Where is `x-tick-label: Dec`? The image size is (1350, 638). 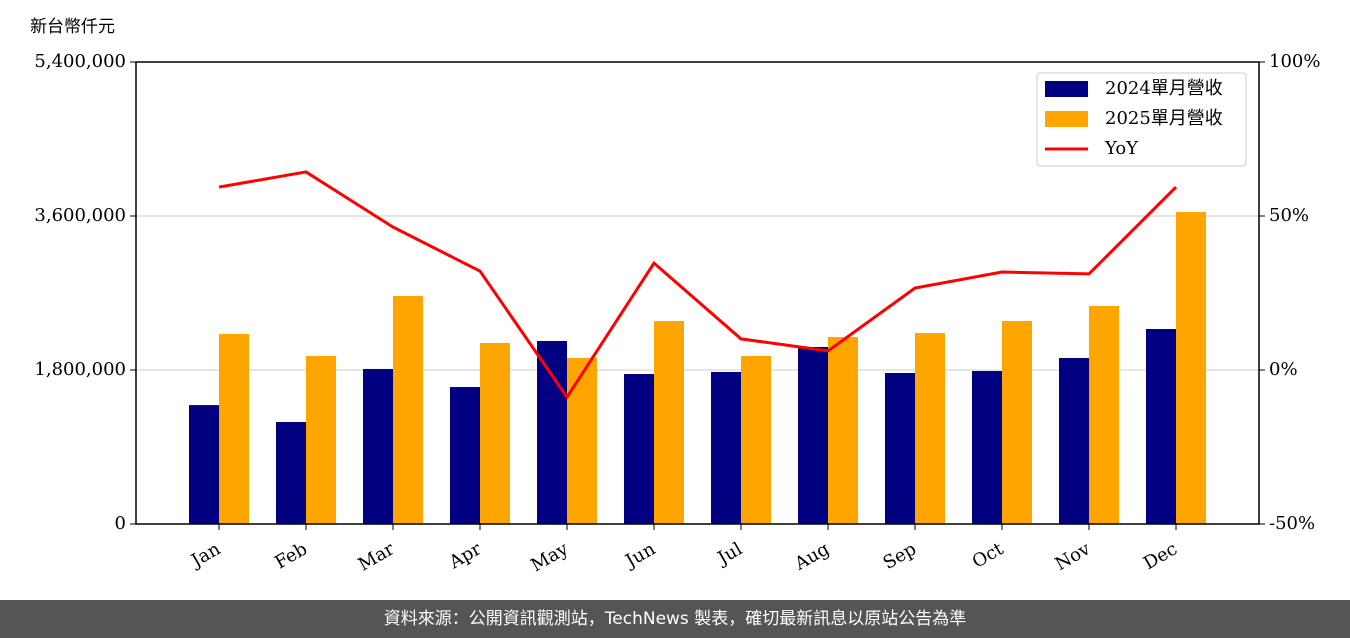
x-tick-label: Dec is located at coordinates (1160, 556).